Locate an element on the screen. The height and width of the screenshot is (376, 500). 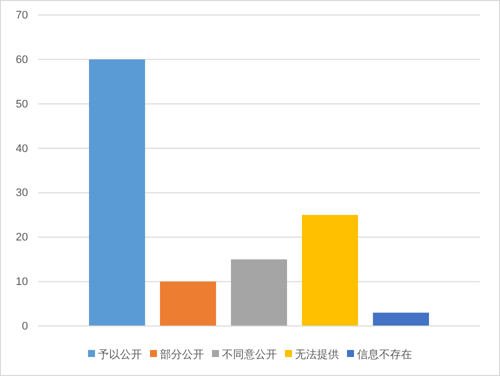
legend-label: 不同意公开 is located at coordinates (249, 354).